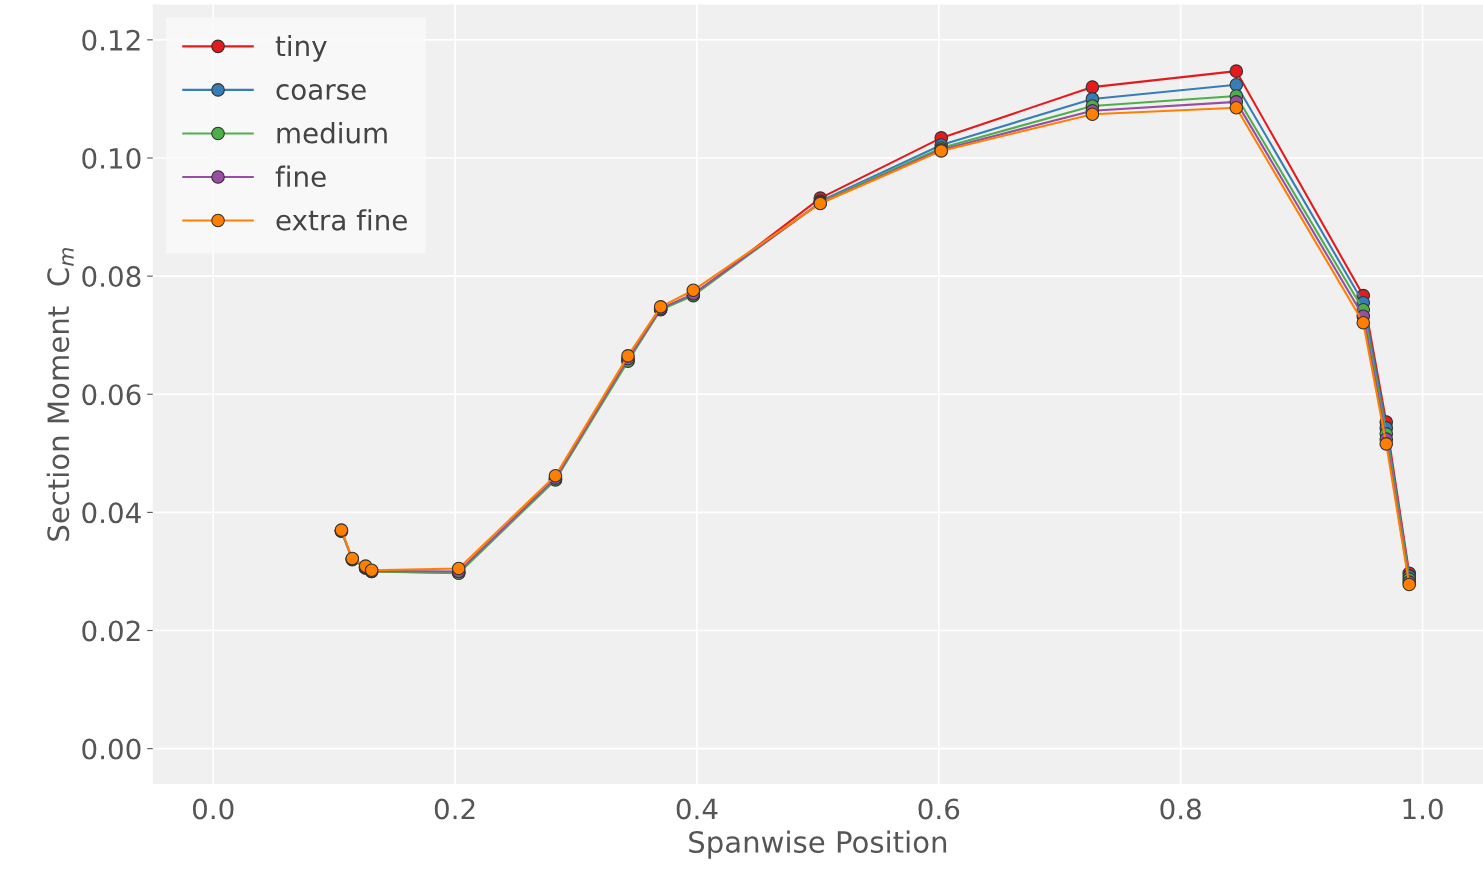 The image size is (1483, 881). I want to click on legend-label: medium, so click(332, 133).